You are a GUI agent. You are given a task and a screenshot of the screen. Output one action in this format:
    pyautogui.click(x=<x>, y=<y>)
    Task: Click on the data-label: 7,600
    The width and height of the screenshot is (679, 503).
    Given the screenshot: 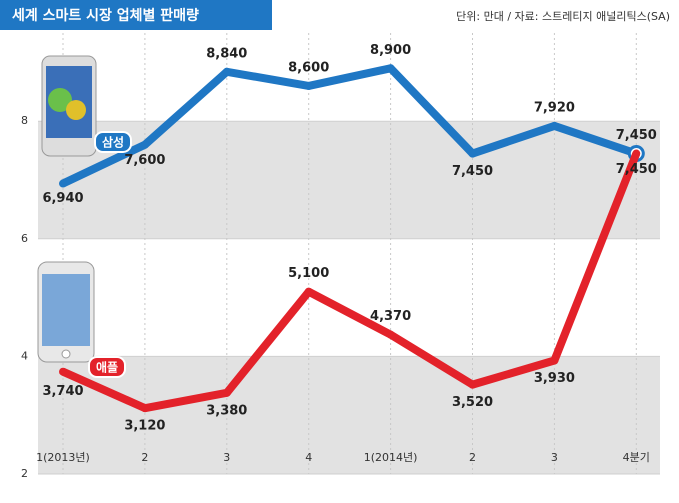 What is the action you would take?
    pyautogui.click(x=144, y=160)
    